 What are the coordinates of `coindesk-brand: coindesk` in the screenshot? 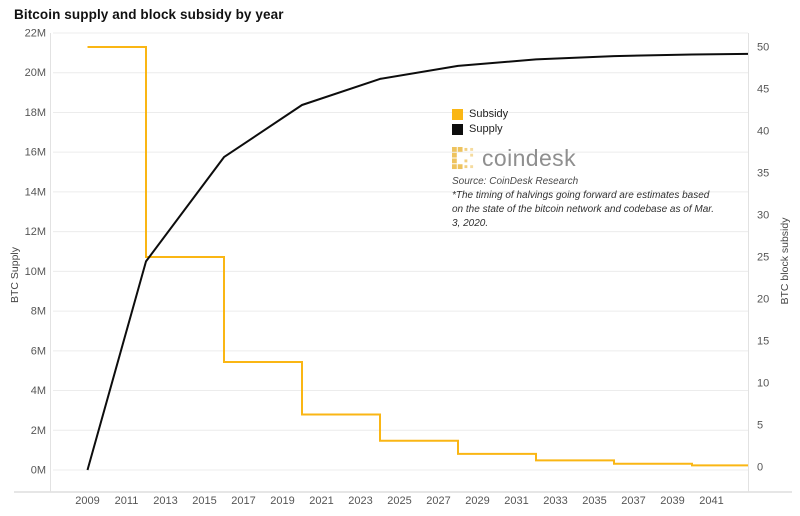 It's located at (514, 158).